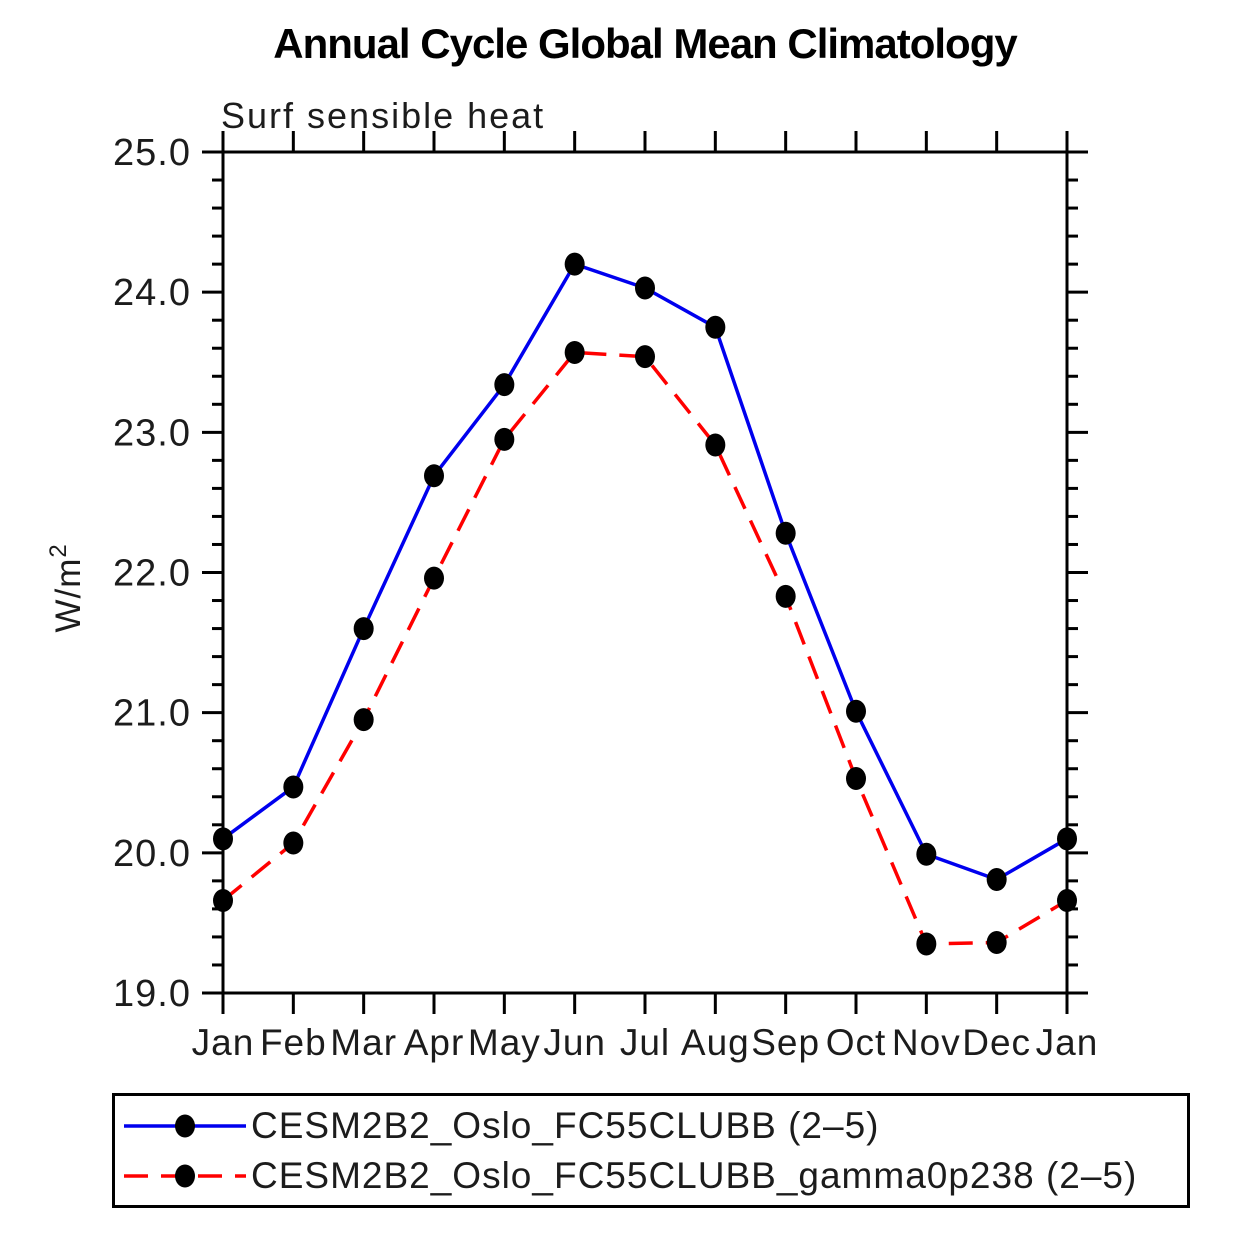 Image resolution: width=1233 pixels, height=1233 pixels. I want to click on x-tick-labels: Jan Feb Mar Apr May Jun Jul Aug Sep Oct Nov Dec Jan, so click(645, 1042).